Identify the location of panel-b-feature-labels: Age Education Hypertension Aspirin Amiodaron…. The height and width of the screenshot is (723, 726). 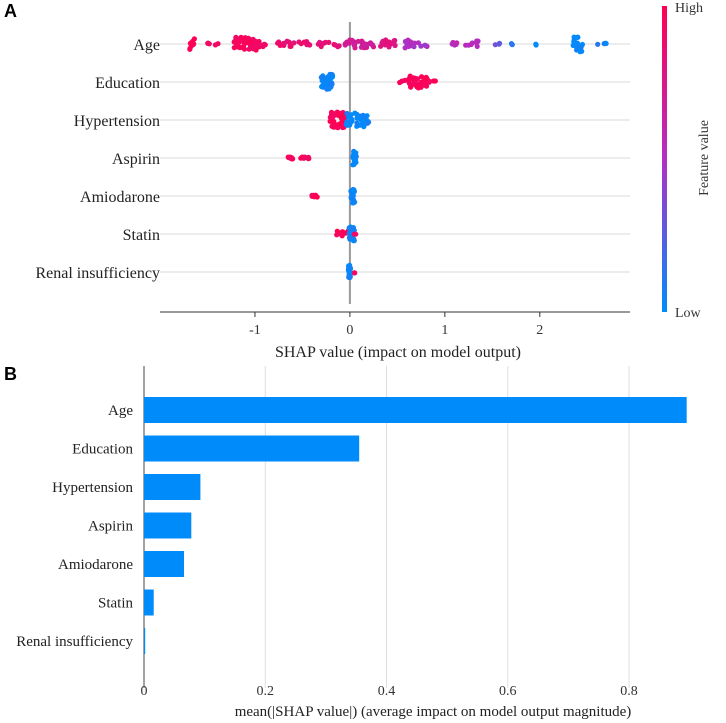
(74, 526).